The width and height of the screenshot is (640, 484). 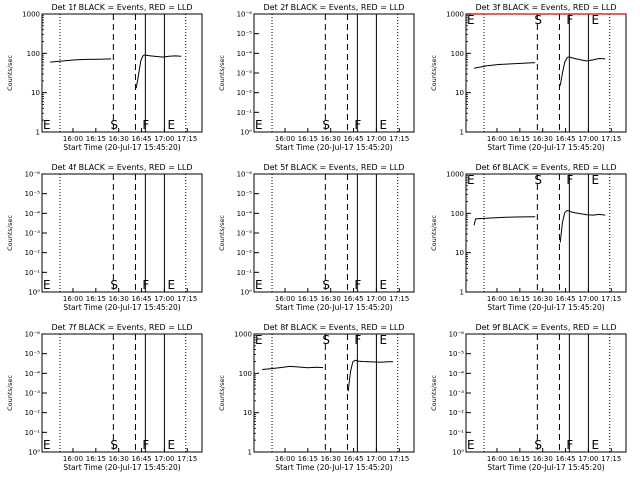 I want to click on plot-5-x-tick-label-5: 17:00, so click(x=376, y=299).